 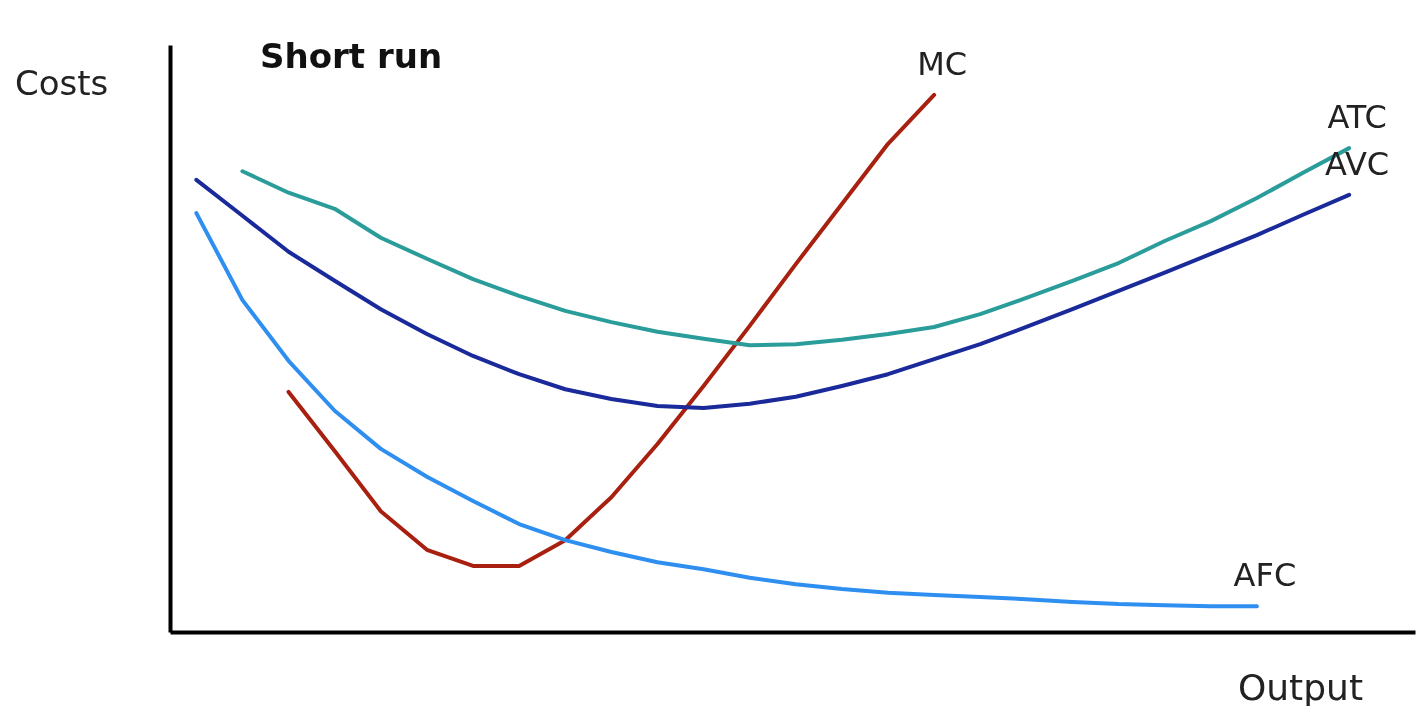 I want to click on series-label: ATC, so click(x=1357, y=117).